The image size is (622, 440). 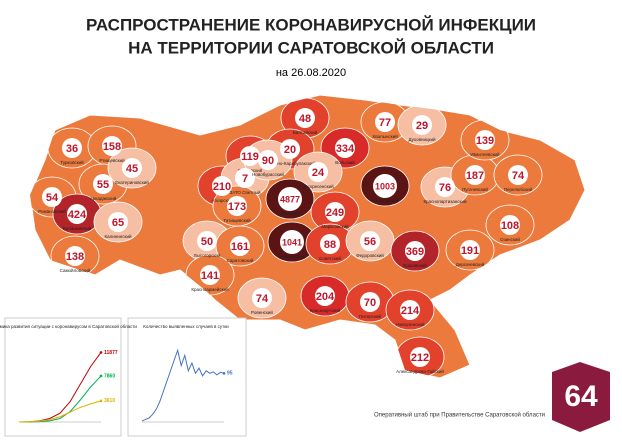 What do you see at coordinates (581, 397) in the screenshot?
I see `badge` at bounding box center [581, 397].